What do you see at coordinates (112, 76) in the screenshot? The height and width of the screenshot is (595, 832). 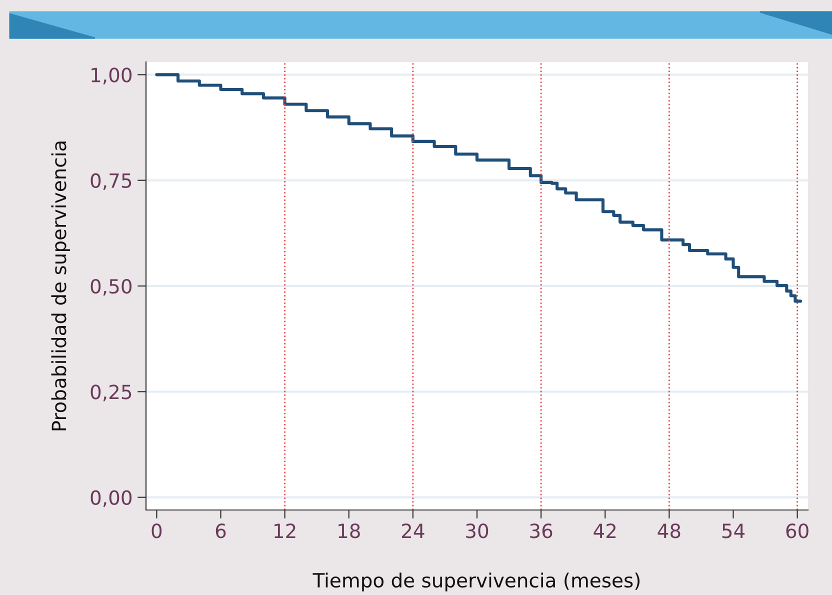 I see `y-tick-label: 1,00` at bounding box center [112, 76].